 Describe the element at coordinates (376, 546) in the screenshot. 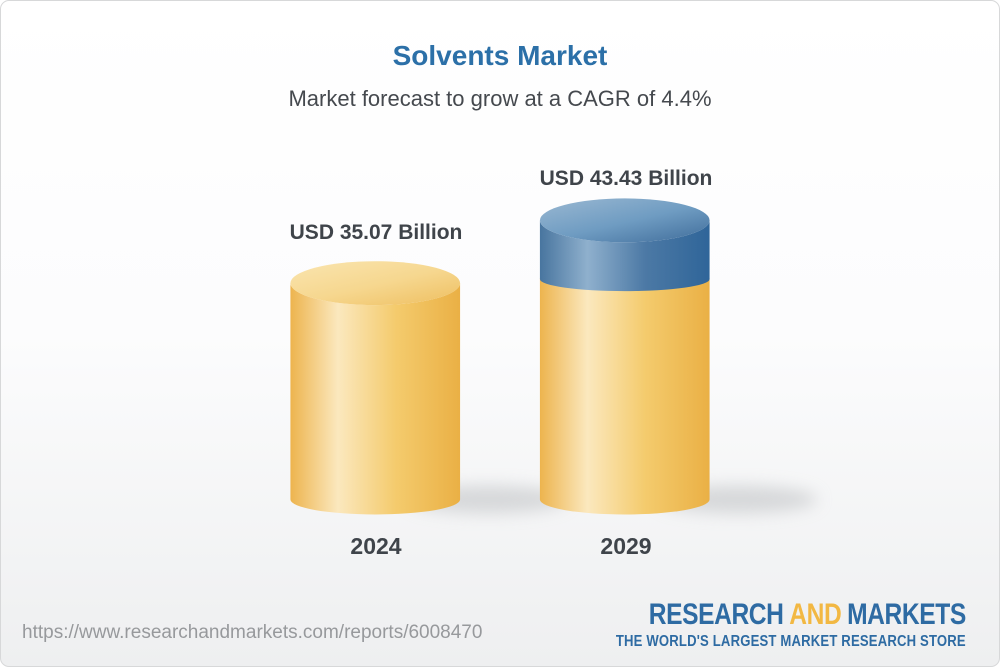

I see `axis-label-2024: 2024` at that location.